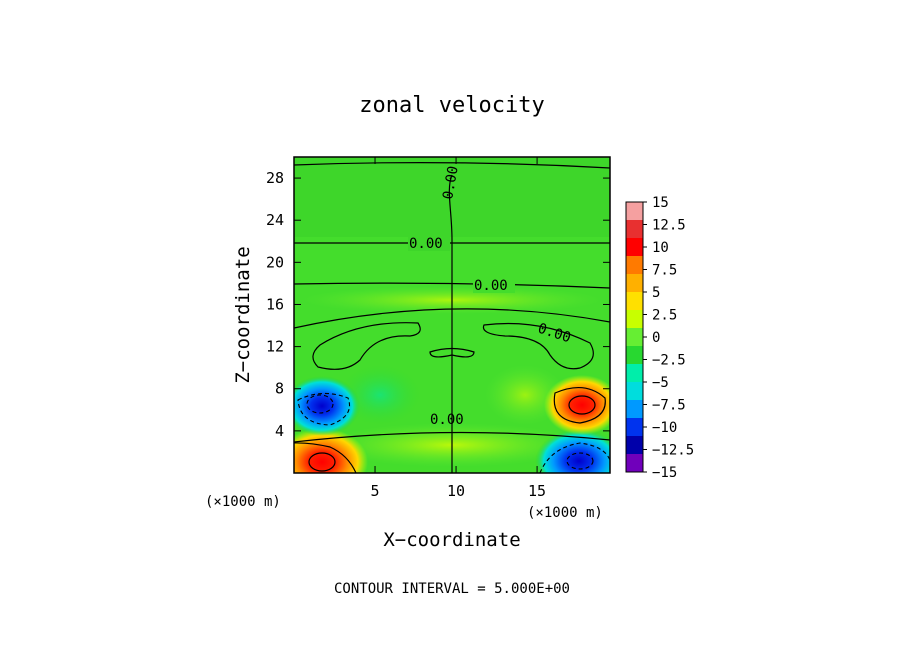 The width and height of the screenshot is (904, 654). I want to click on contour-center, so click(450, 323).